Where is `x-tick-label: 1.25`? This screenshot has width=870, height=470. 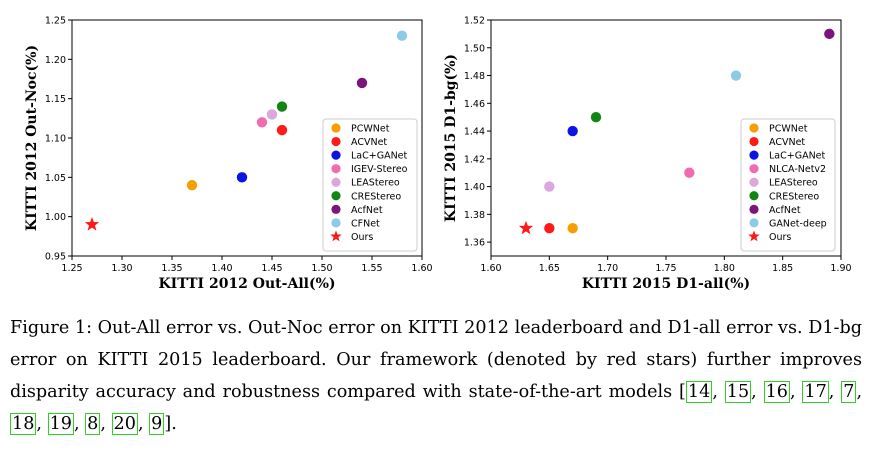
x-tick-label: 1.25 is located at coordinates (71, 268).